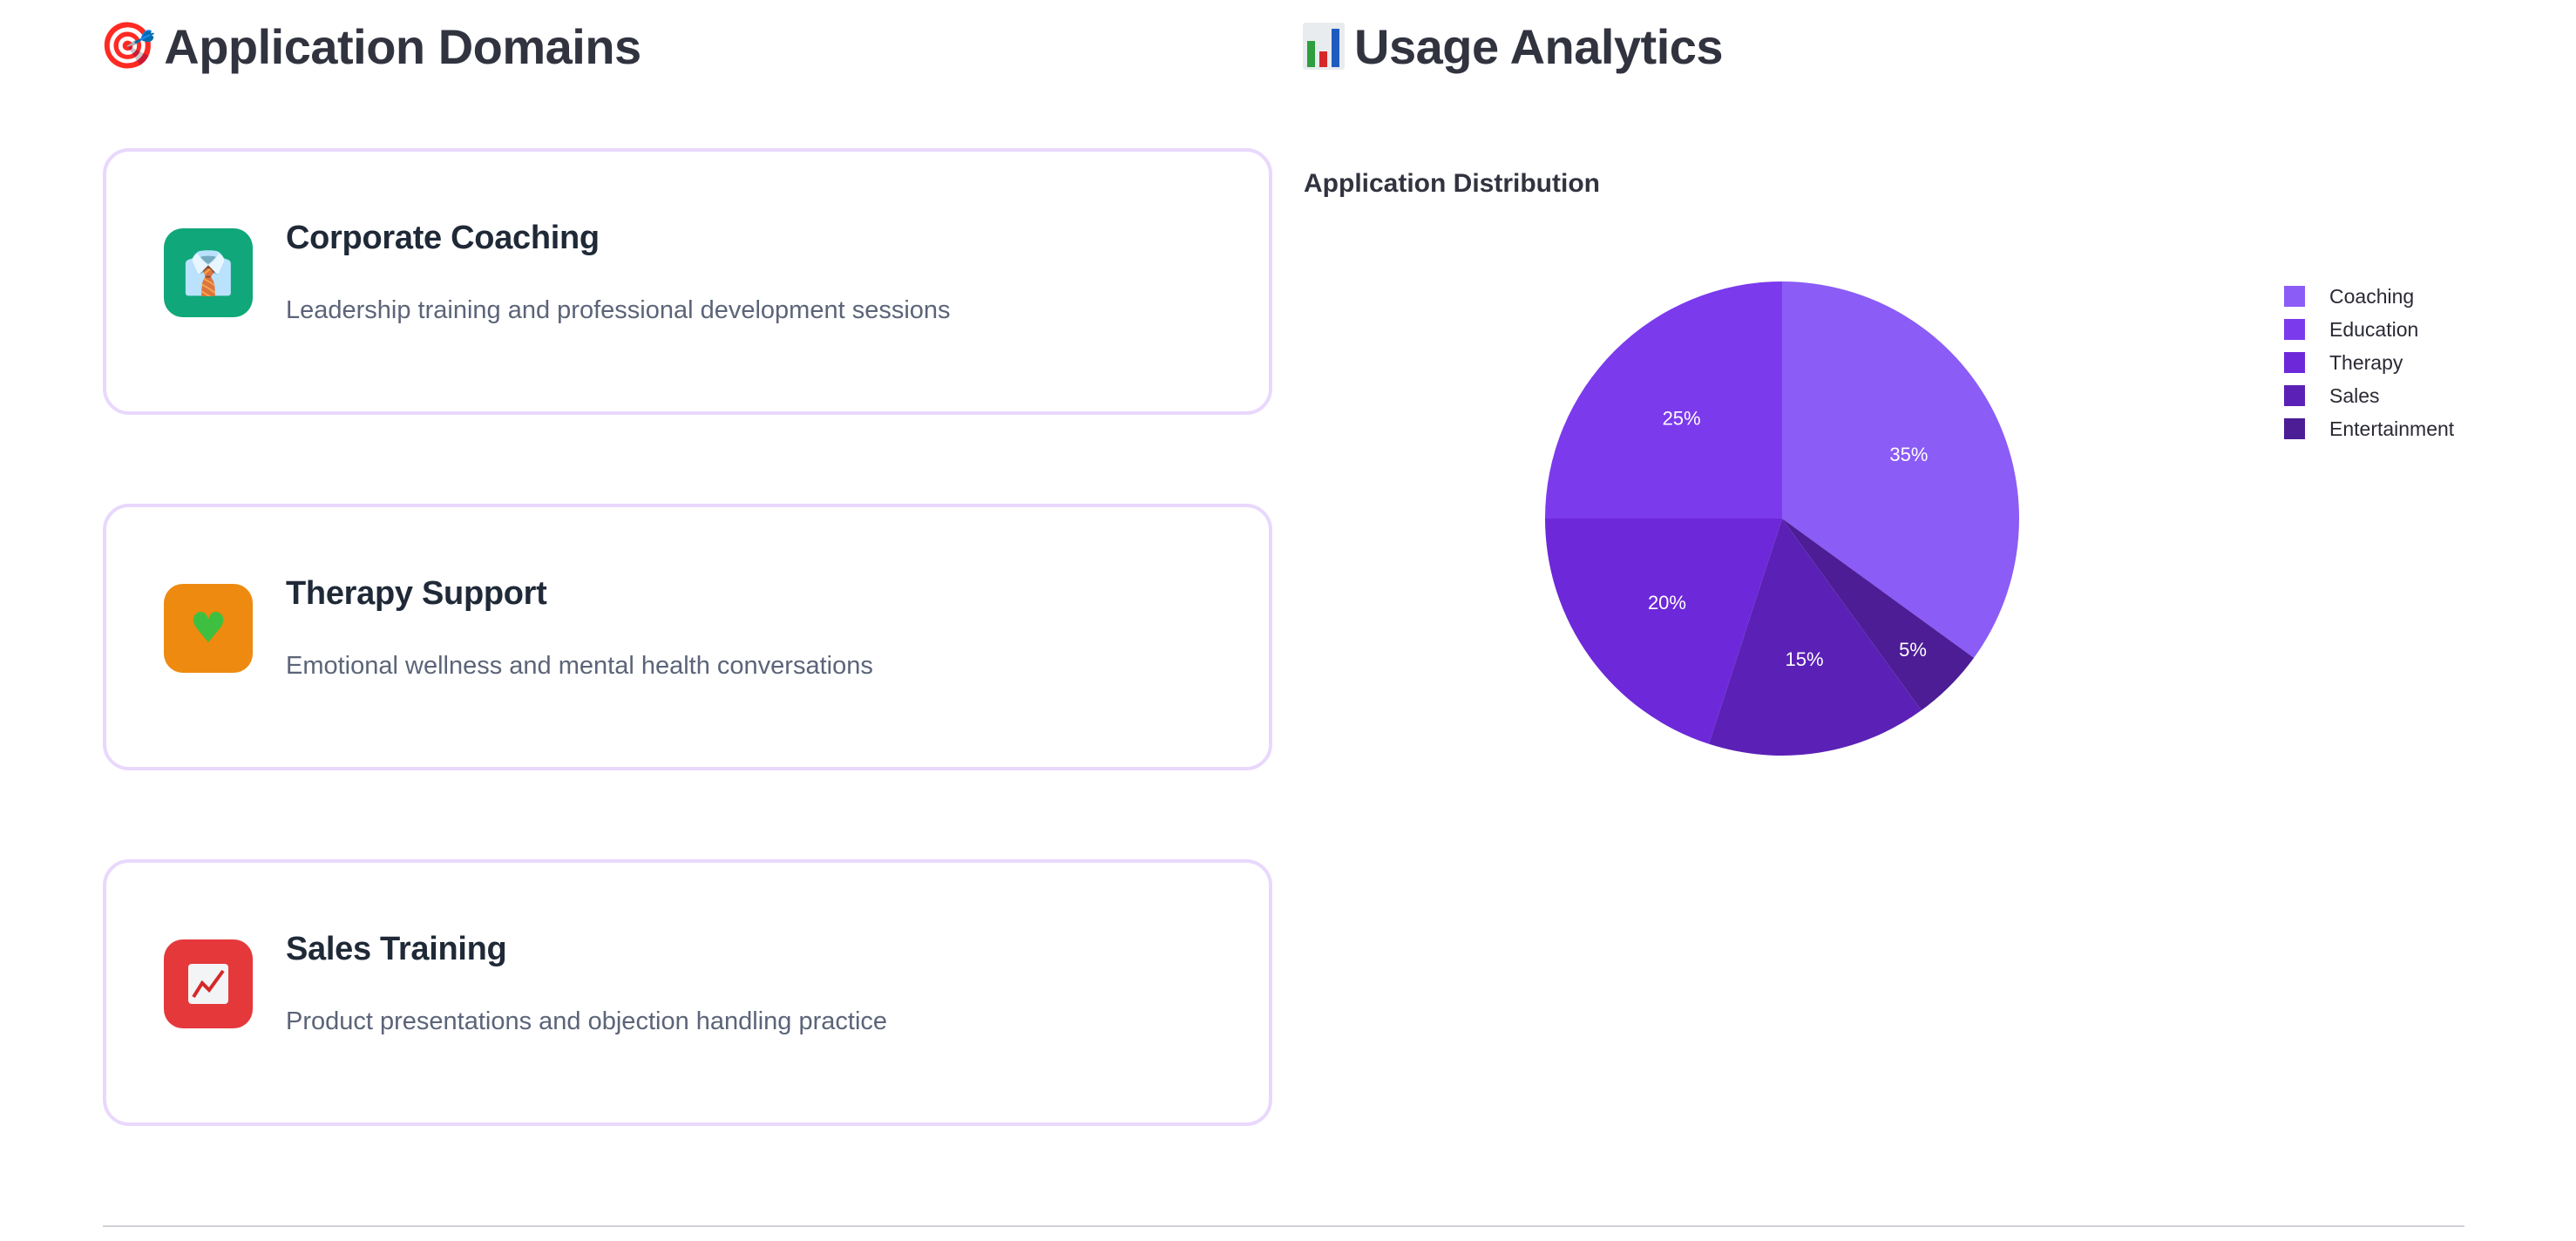 The height and width of the screenshot is (1241, 2576). I want to click on bottom-divider, so click(1284, 1226).